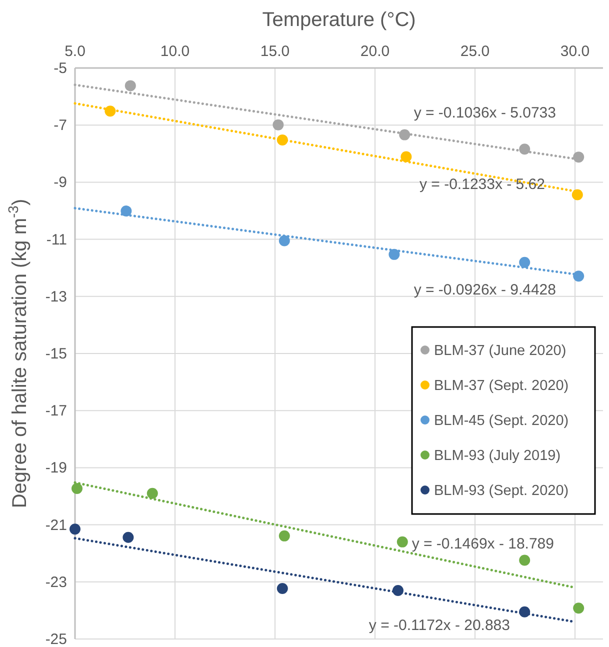 This screenshot has height=647, width=609. Describe the element at coordinates (501, 491) in the screenshot. I see `legend-label: BLM-93 (Sept. 2020)` at that location.